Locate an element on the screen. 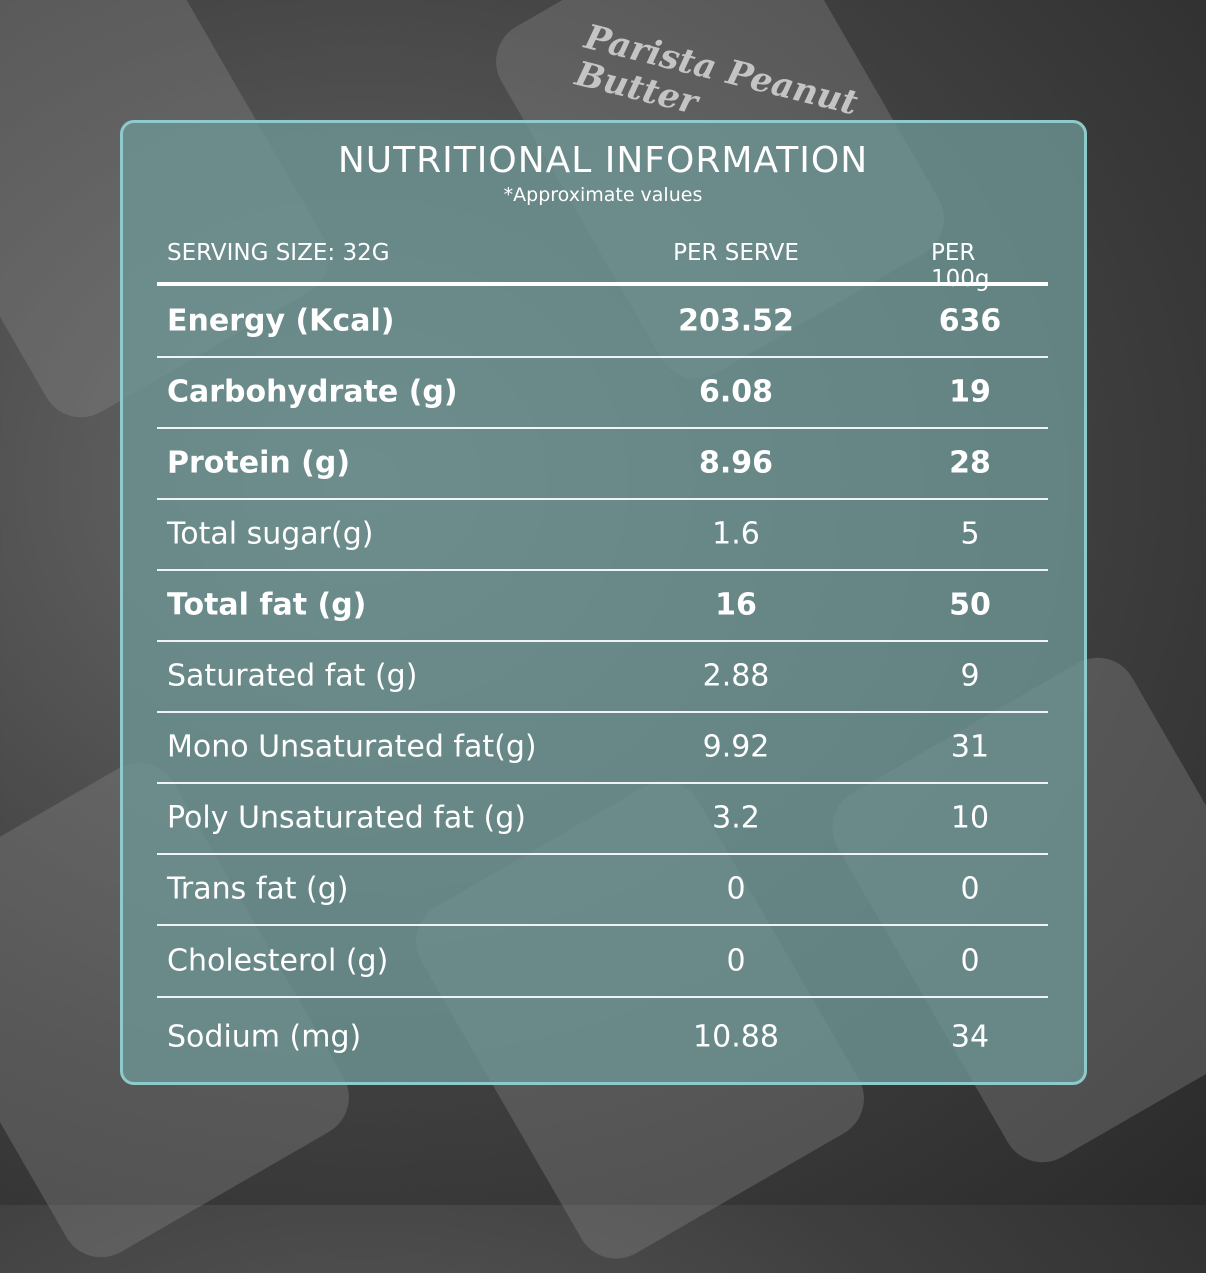 The width and height of the screenshot is (1206, 1273). table-row: Total fat (g) 16 50 is located at coordinates (602, 605).